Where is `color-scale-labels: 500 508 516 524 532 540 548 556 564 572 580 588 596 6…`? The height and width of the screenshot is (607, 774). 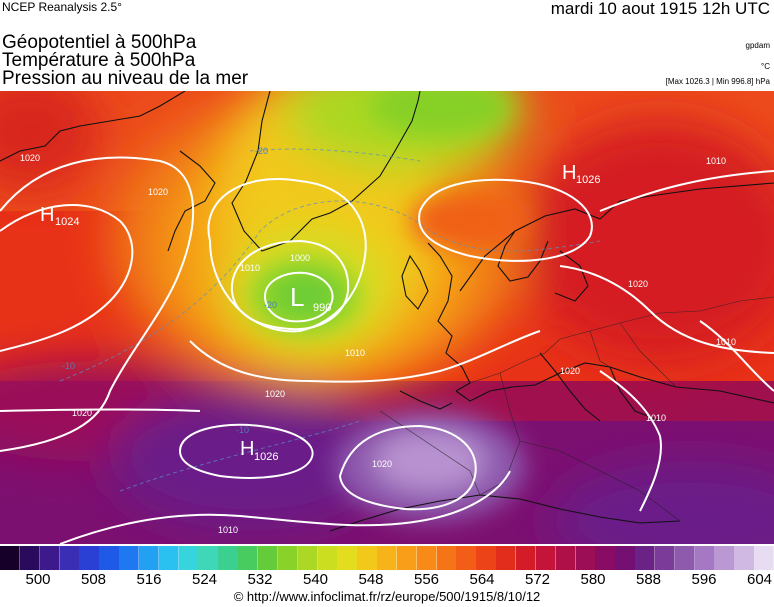
color-scale-labels: 500 508 516 524 532 540 548 556 564 572 580 588 596 6… is located at coordinates (387, 580).